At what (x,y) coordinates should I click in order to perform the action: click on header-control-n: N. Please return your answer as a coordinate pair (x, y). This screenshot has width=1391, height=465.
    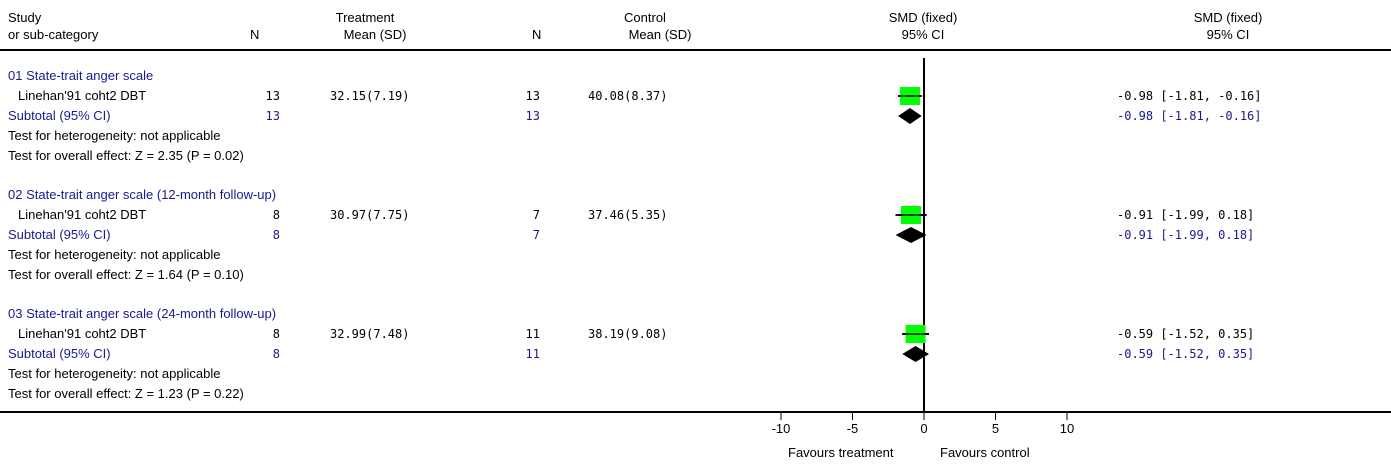
    Looking at the image, I should click on (537, 34).